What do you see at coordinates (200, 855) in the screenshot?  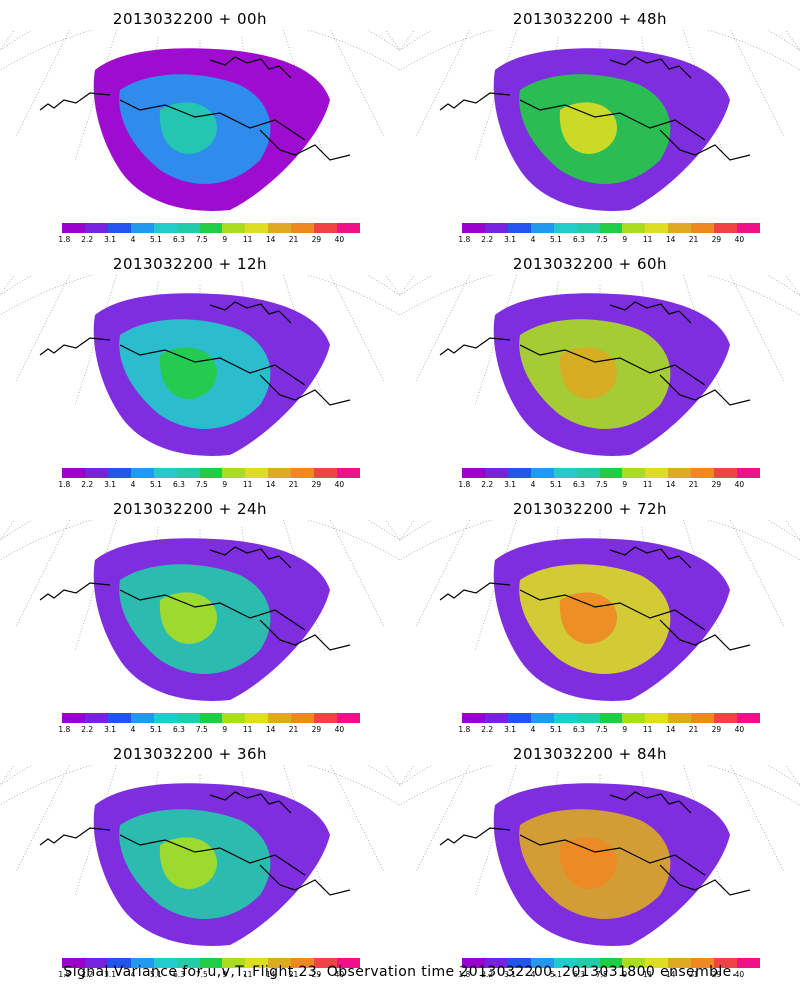 I see `variance-map` at bounding box center [200, 855].